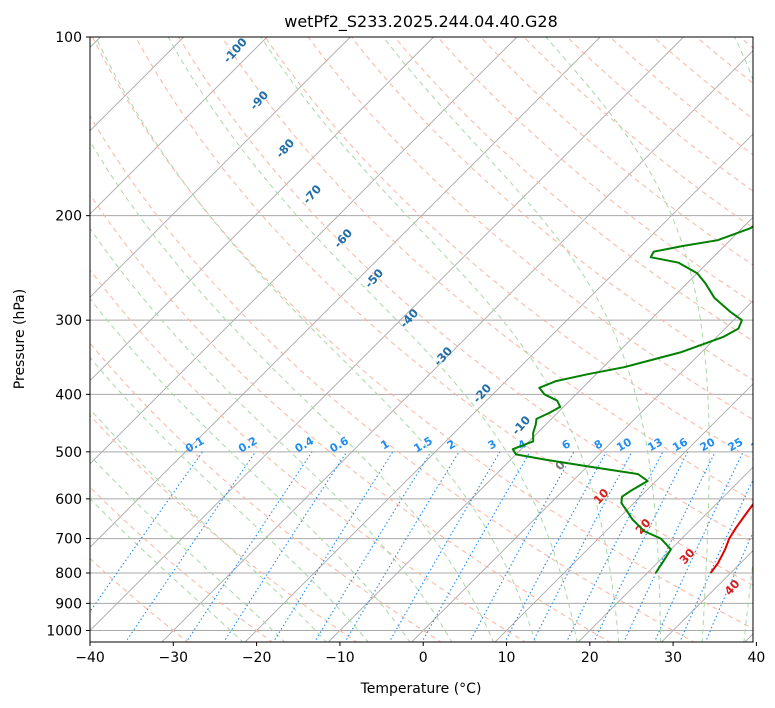 This screenshot has width=775, height=708. I want to click on x-tick-label: −20, so click(257, 658).